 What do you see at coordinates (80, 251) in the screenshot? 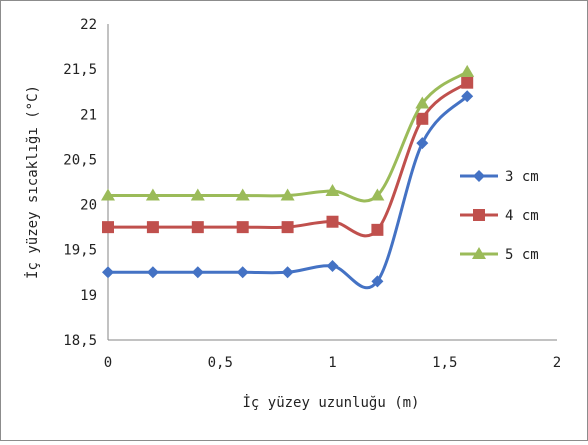
I see `y-tick-label: 19,5` at bounding box center [80, 251].